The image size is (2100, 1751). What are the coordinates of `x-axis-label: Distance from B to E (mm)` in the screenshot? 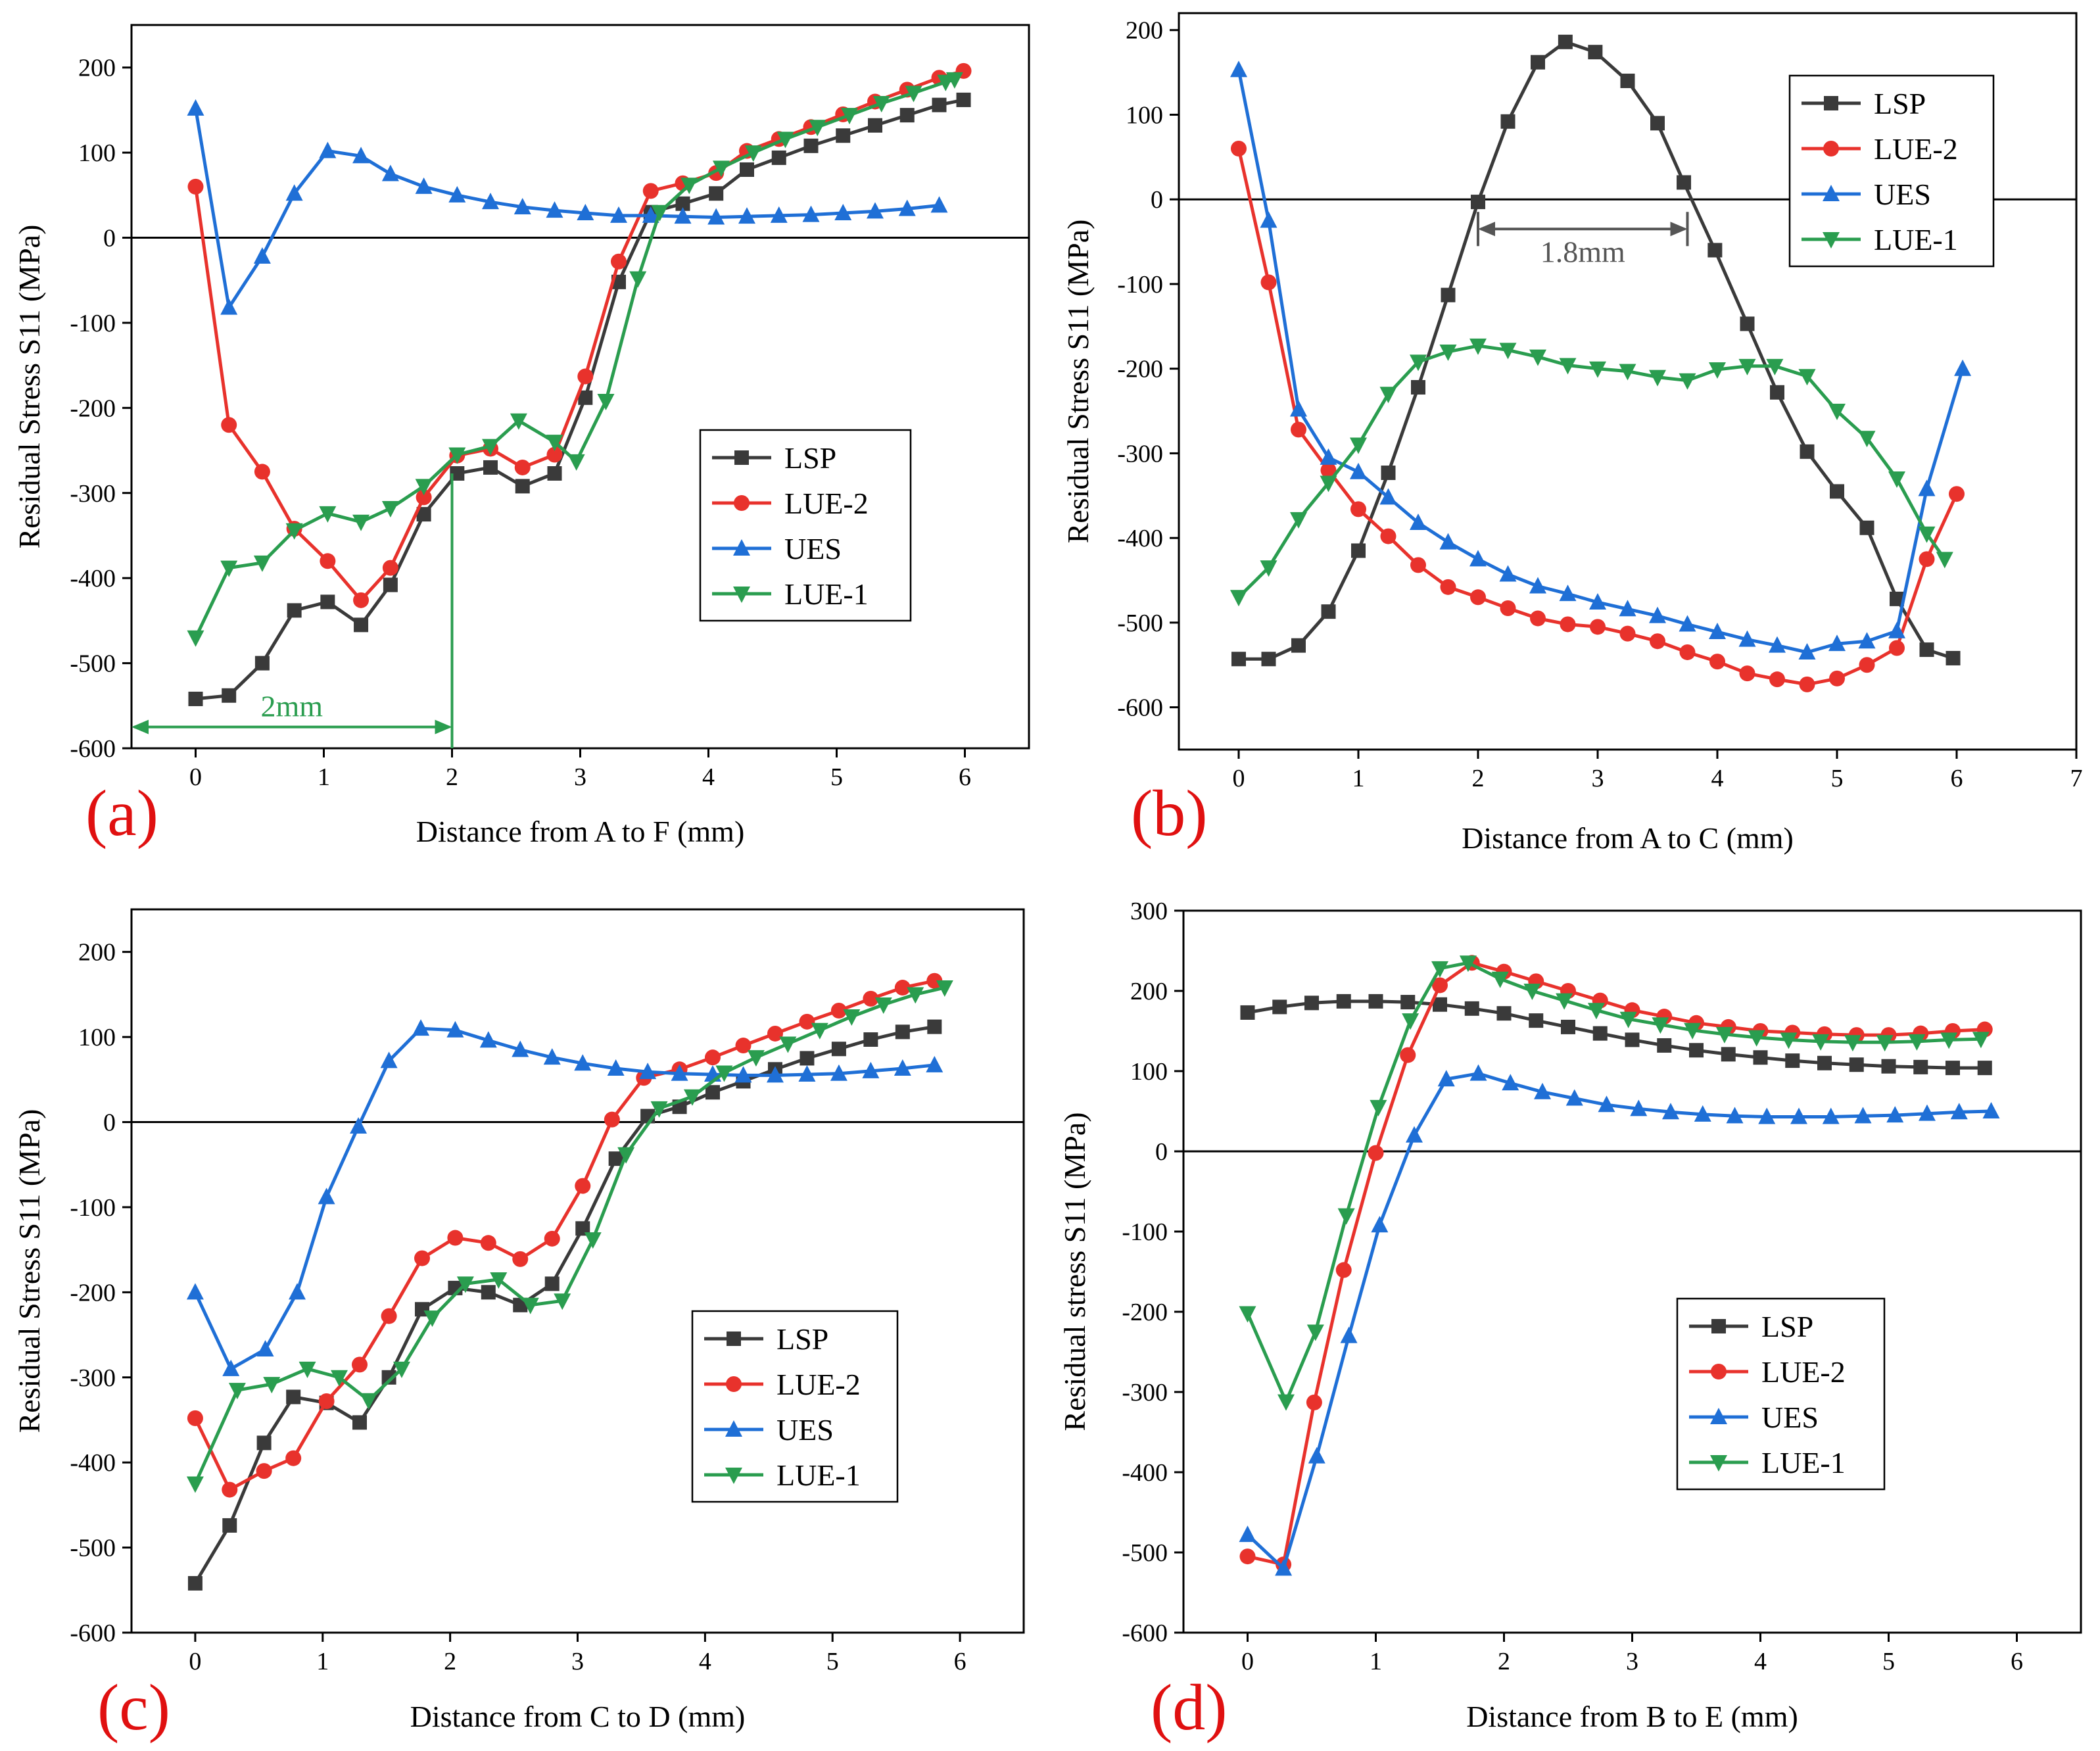 It's located at (1632, 1716).